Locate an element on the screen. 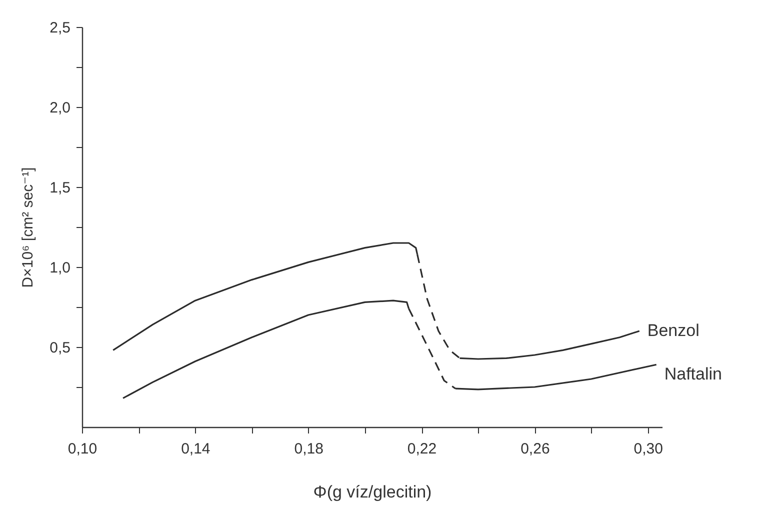 This screenshot has height=522, width=774. y-tick-label: 0,5 is located at coordinates (60, 348).